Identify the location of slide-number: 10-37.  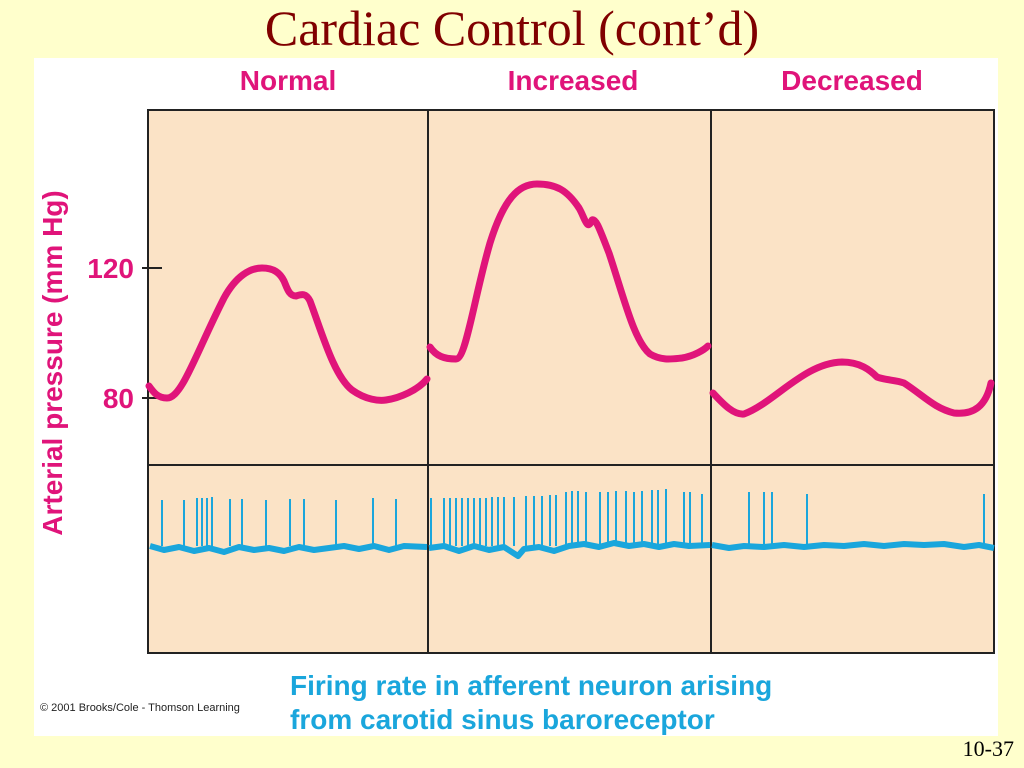
(988, 748).